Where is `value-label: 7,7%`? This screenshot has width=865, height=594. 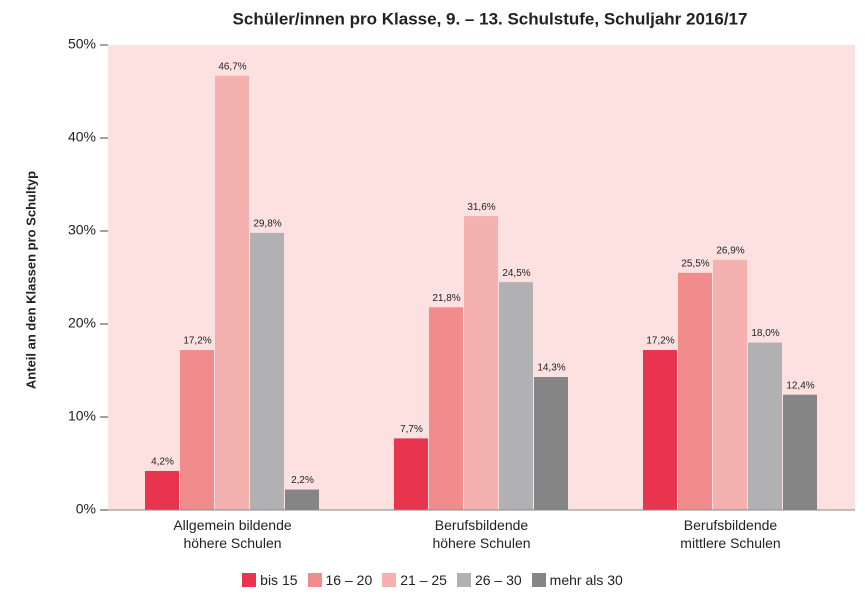
value-label: 7,7% is located at coordinates (411, 429).